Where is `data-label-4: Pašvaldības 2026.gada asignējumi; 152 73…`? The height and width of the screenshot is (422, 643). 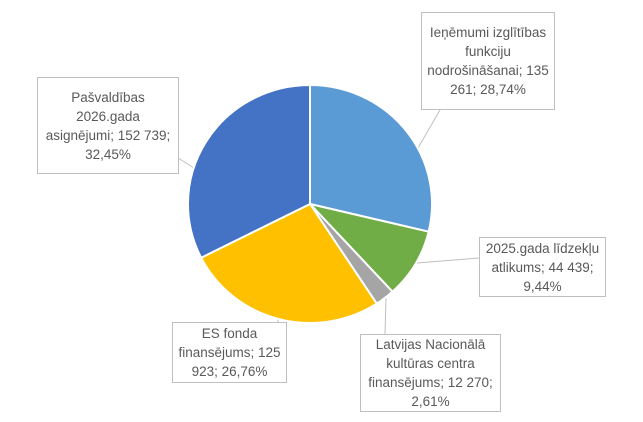
data-label-4: Pašvaldības 2026.gada asignējumi; 152 73… is located at coordinates (108, 125).